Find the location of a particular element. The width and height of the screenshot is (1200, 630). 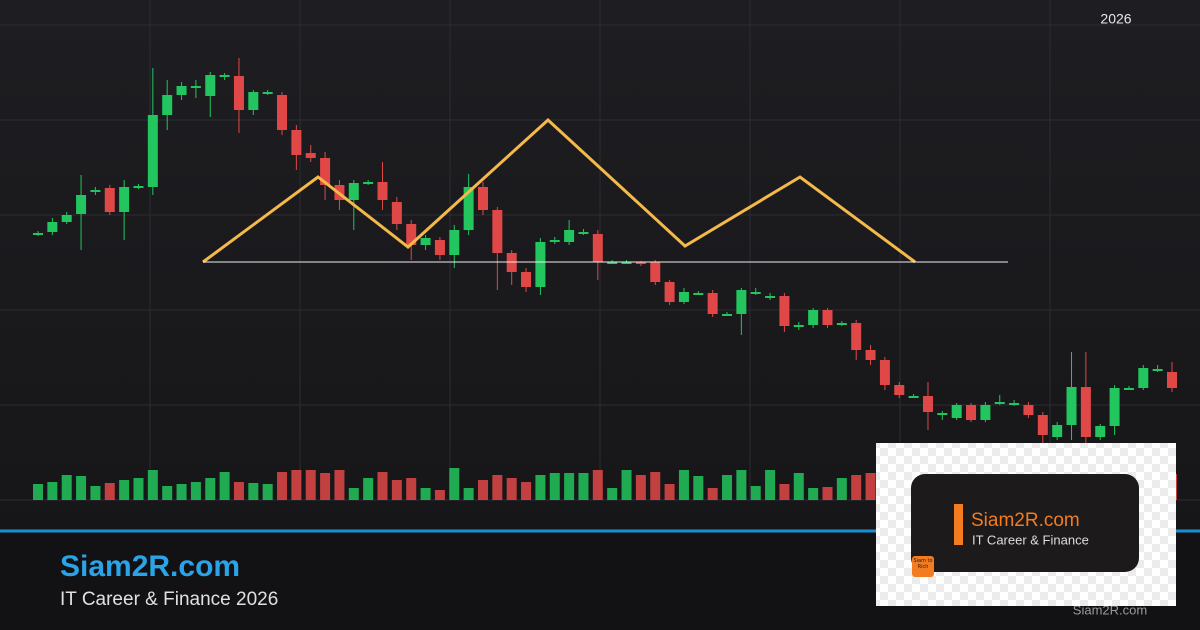

footer-title: Siam2R.com is located at coordinates (150, 566).